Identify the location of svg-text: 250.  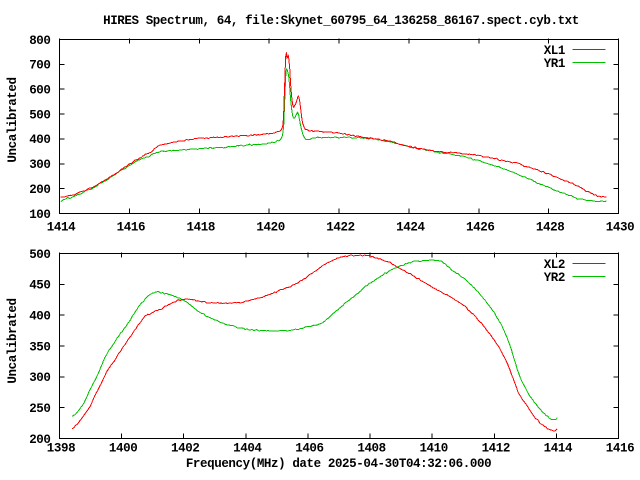
(39, 409).